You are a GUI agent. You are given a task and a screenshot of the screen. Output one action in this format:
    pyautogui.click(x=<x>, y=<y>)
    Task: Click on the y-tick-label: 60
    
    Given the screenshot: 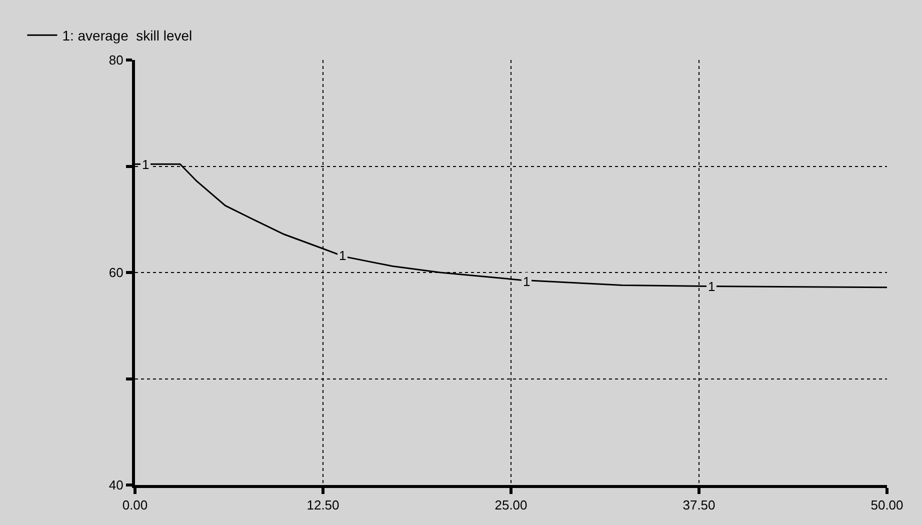 What is the action you would take?
    pyautogui.click(x=116, y=272)
    